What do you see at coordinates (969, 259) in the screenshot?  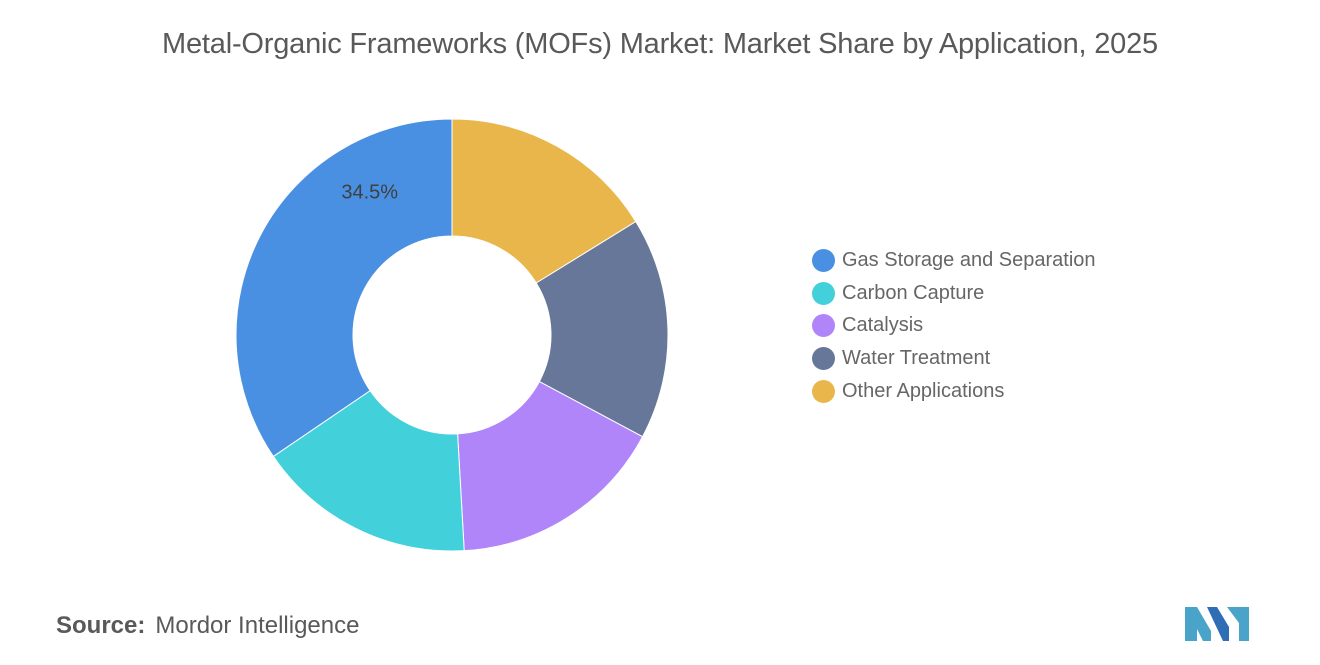 I see `legend-label: Gas Storage and Separation` at bounding box center [969, 259].